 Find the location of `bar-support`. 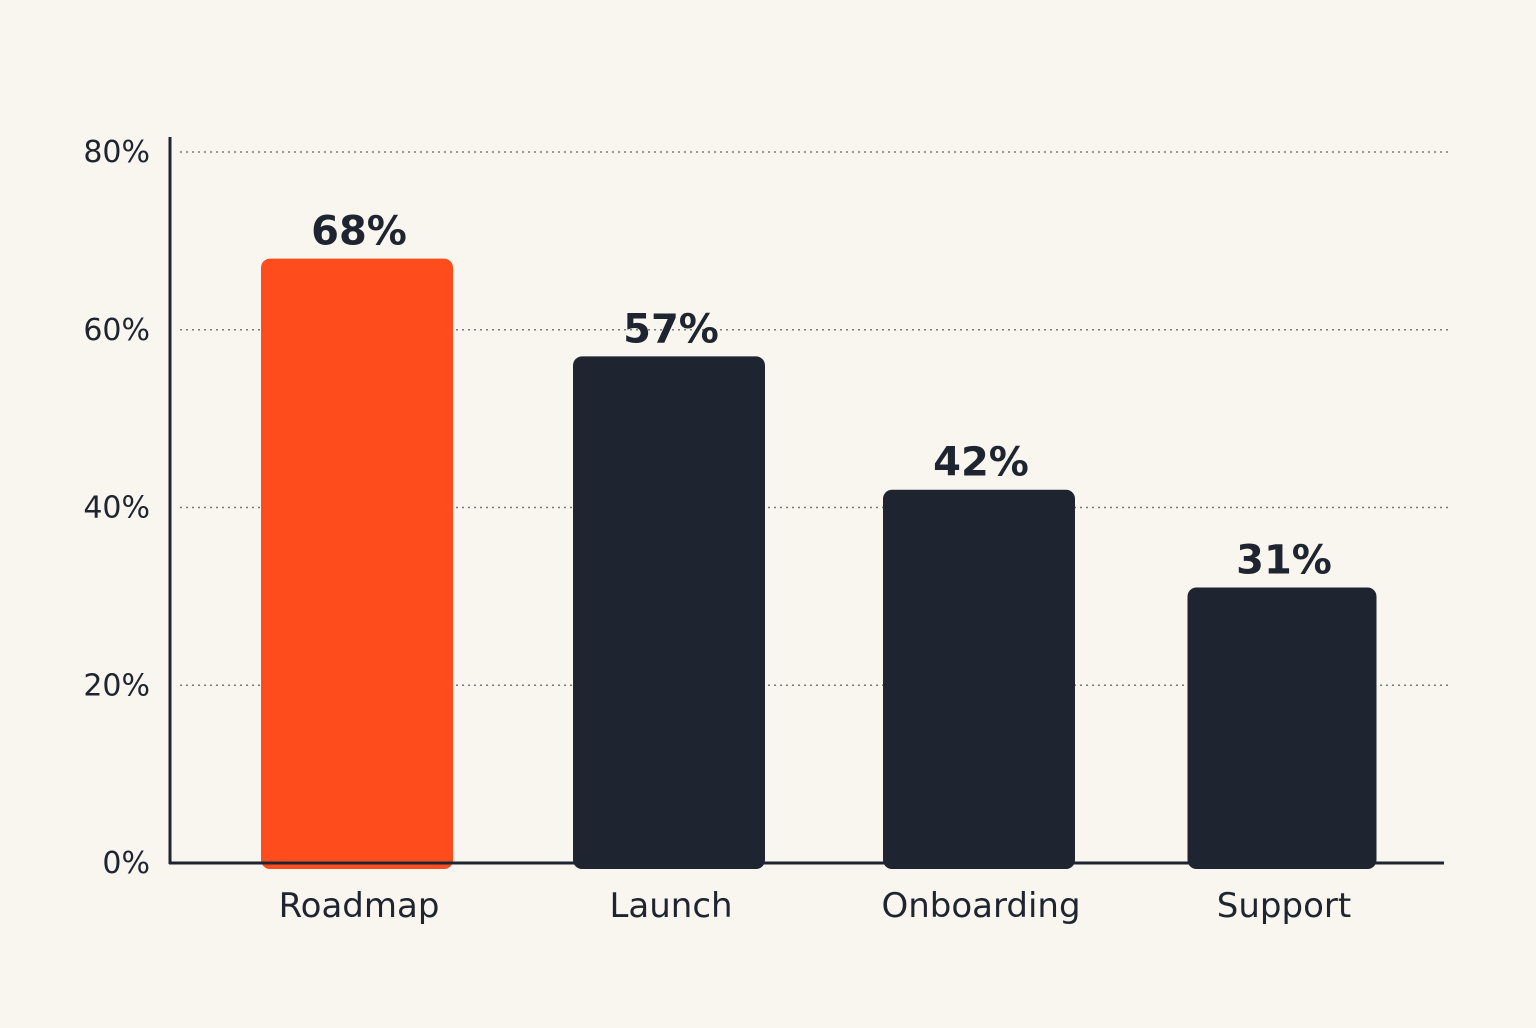

bar-support is located at coordinates (1282, 728).